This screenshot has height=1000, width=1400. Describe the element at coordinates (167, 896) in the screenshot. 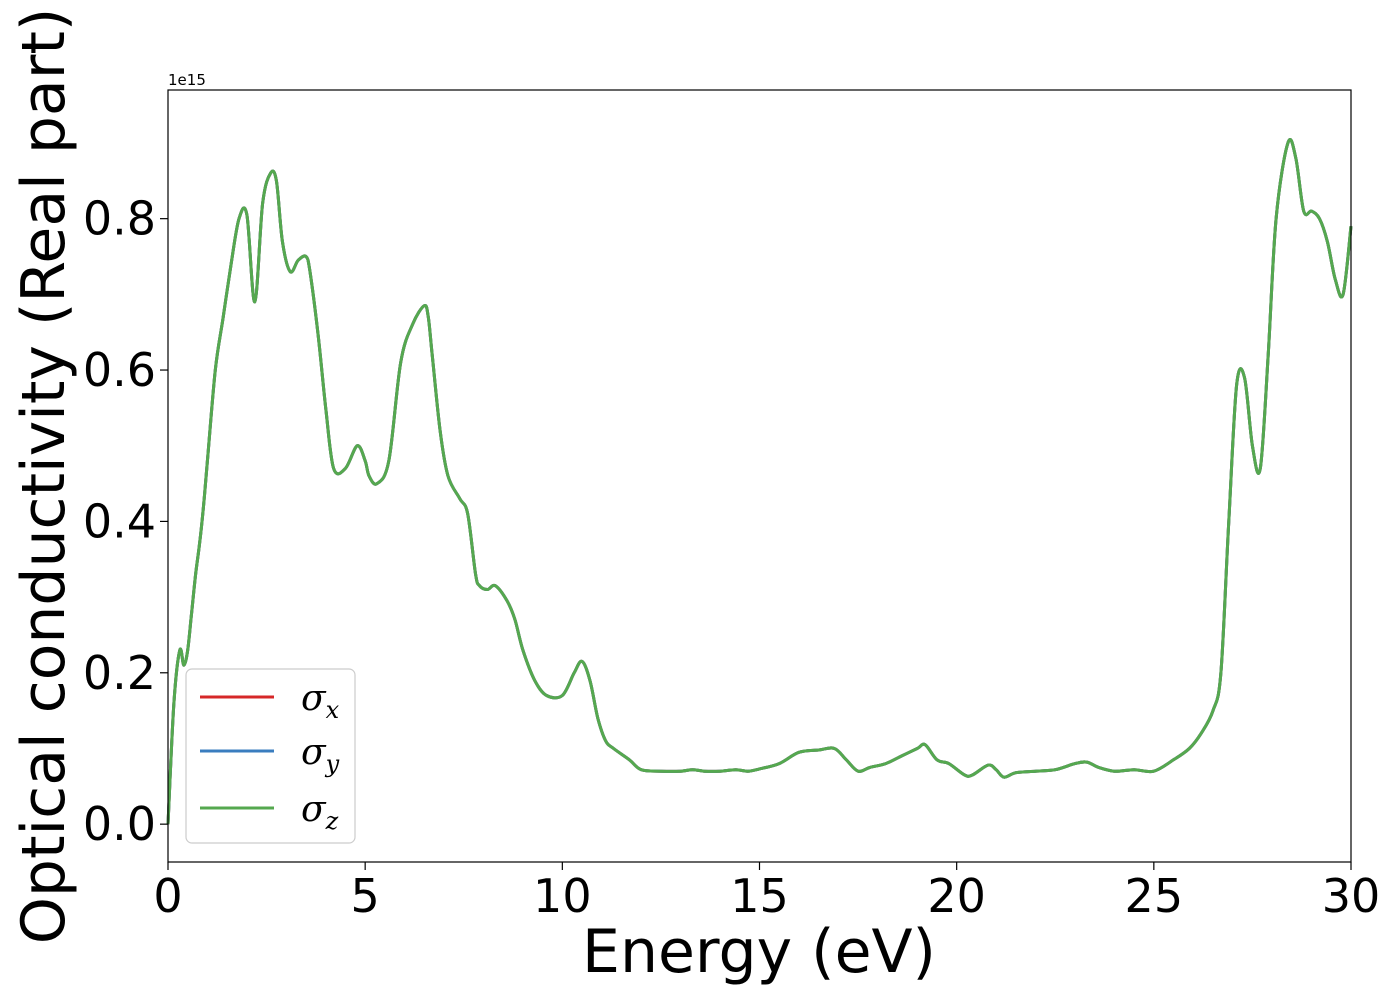

I see `x-tick-label: 0` at that location.